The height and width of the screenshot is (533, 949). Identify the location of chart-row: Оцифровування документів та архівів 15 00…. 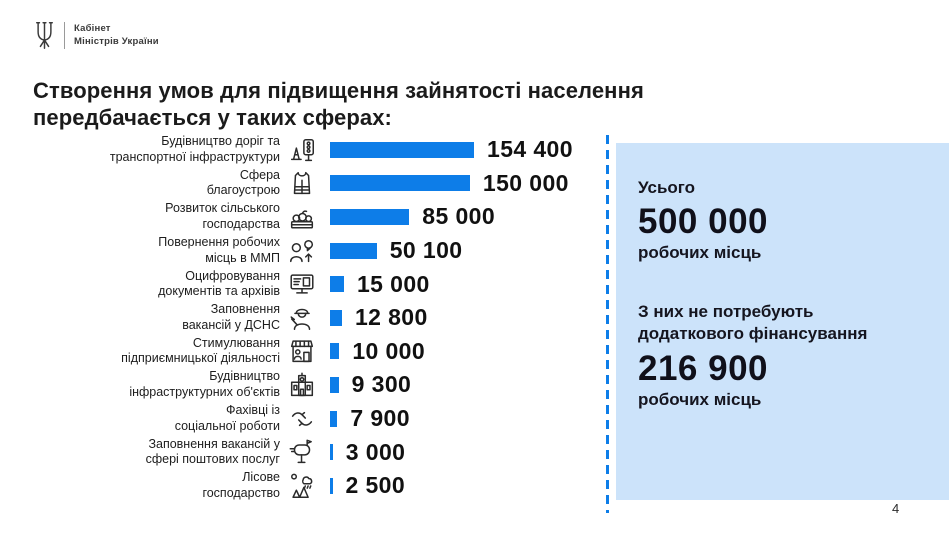
(320, 284).